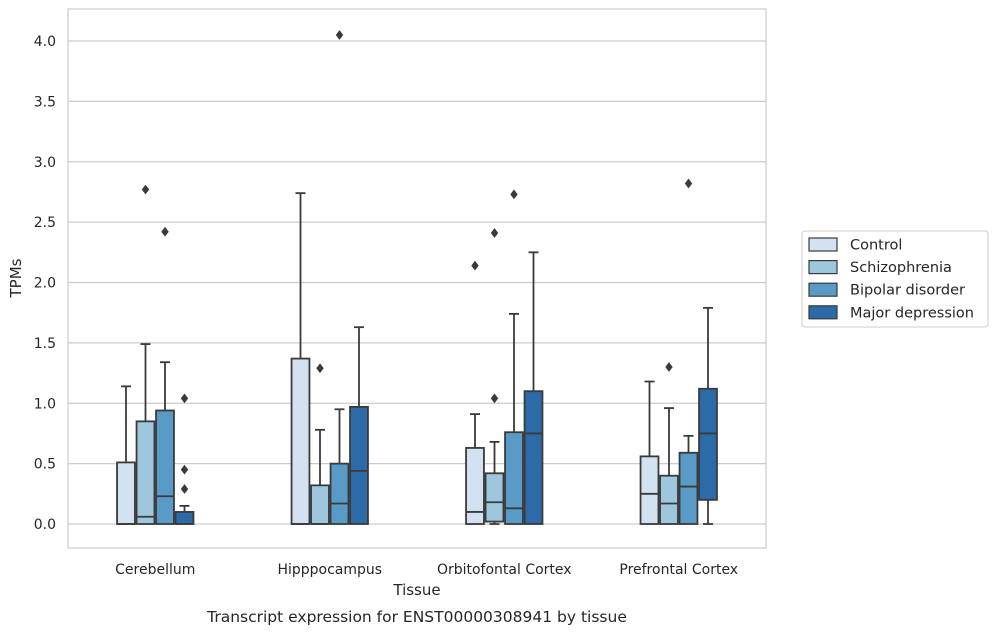 The image size is (997, 634). I want to click on y-tick-label: 0.5, so click(45, 465).